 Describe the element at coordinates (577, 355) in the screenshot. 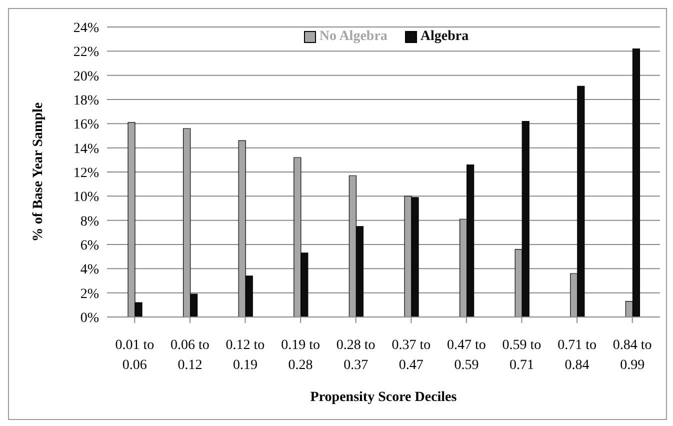

I see `x-tick-label: 0.71 to 0.84` at that location.